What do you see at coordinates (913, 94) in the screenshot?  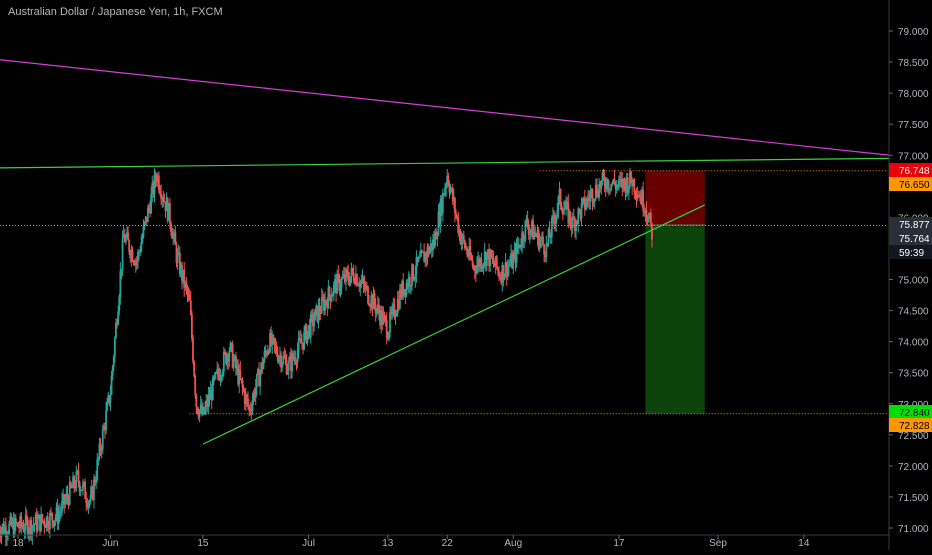 I see `y-tick-label: 78.000` at bounding box center [913, 94].